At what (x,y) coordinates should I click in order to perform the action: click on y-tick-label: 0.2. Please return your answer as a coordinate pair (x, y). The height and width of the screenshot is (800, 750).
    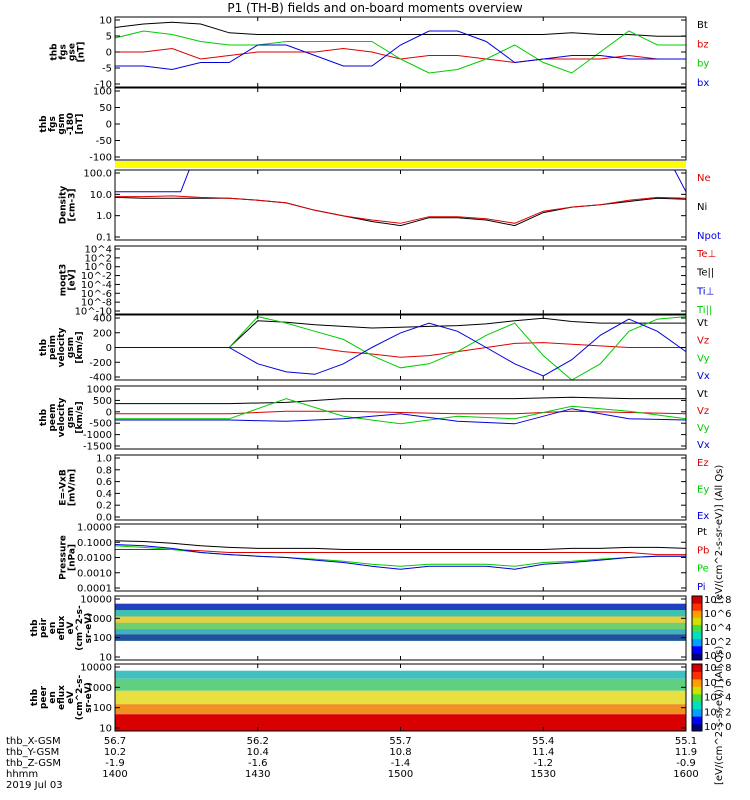
    Looking at the image, I should click on (104, 506).